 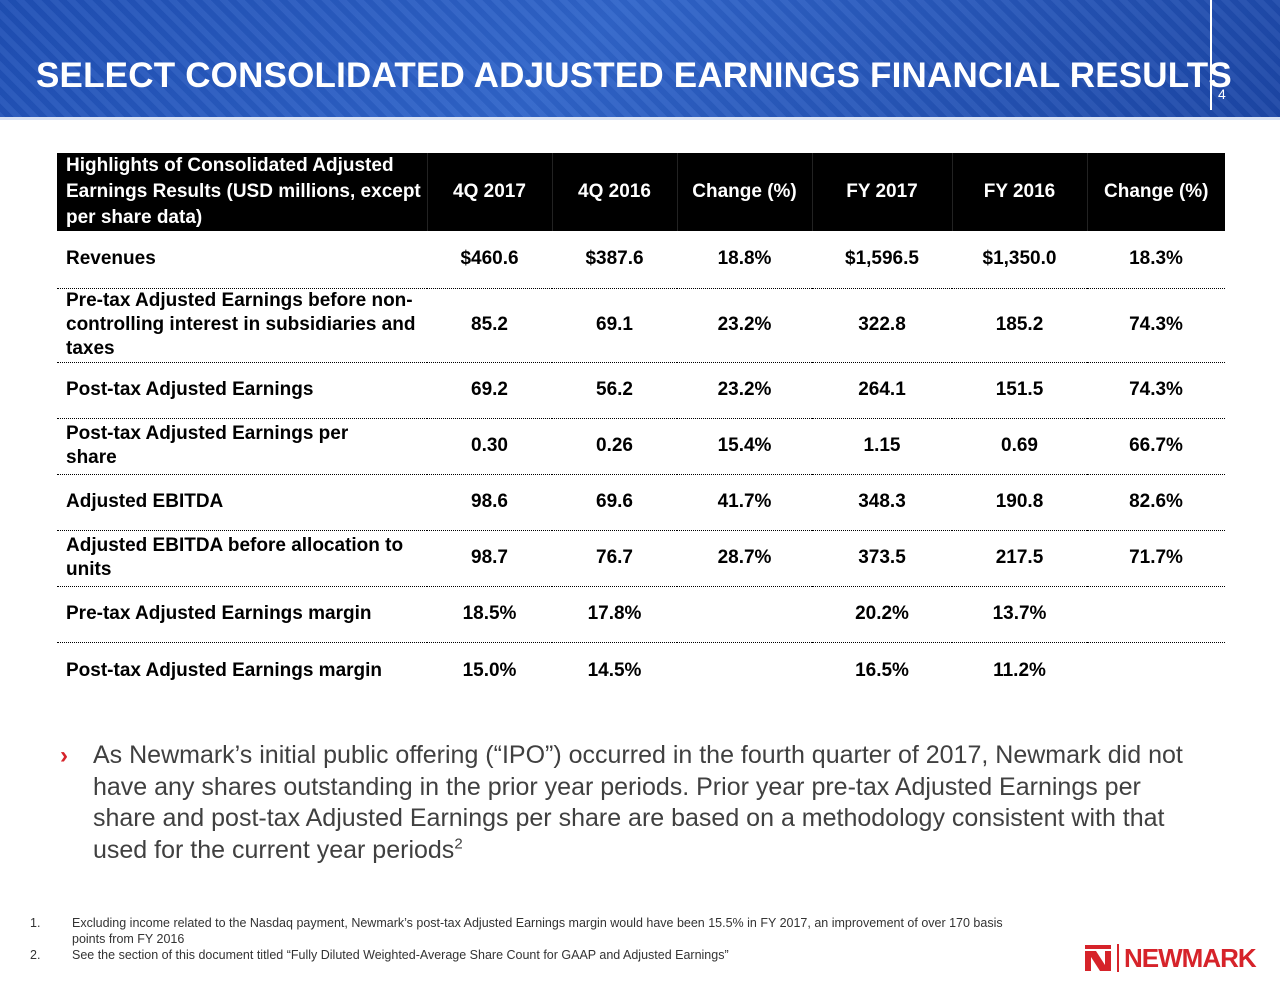 I want to click on table-cell: 0.26, so click(x=614, y=446).